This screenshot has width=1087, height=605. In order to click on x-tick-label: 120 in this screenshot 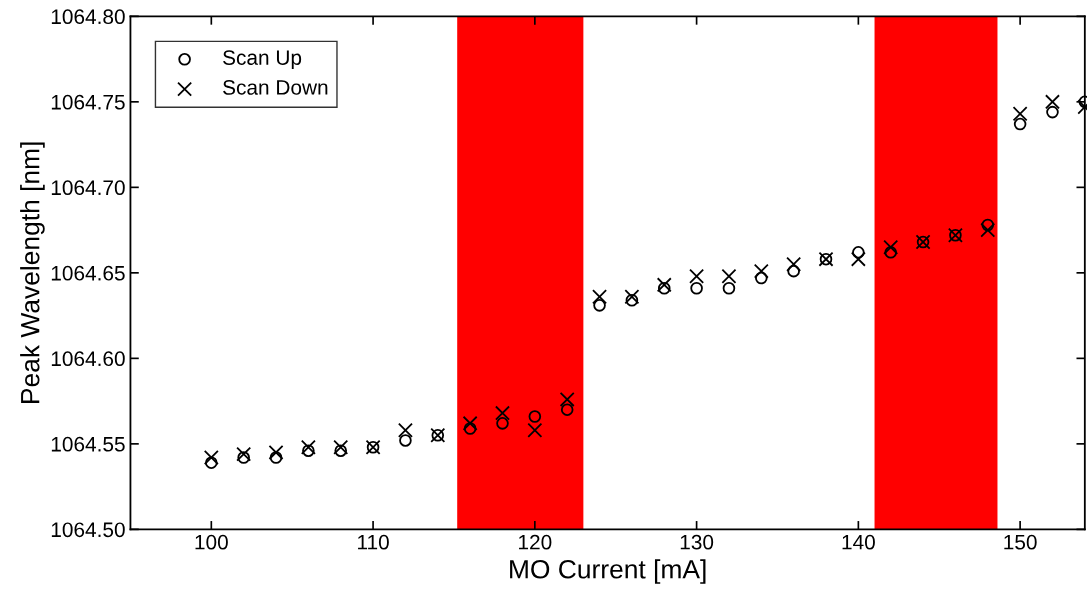, I will do `click(535, 542)`.